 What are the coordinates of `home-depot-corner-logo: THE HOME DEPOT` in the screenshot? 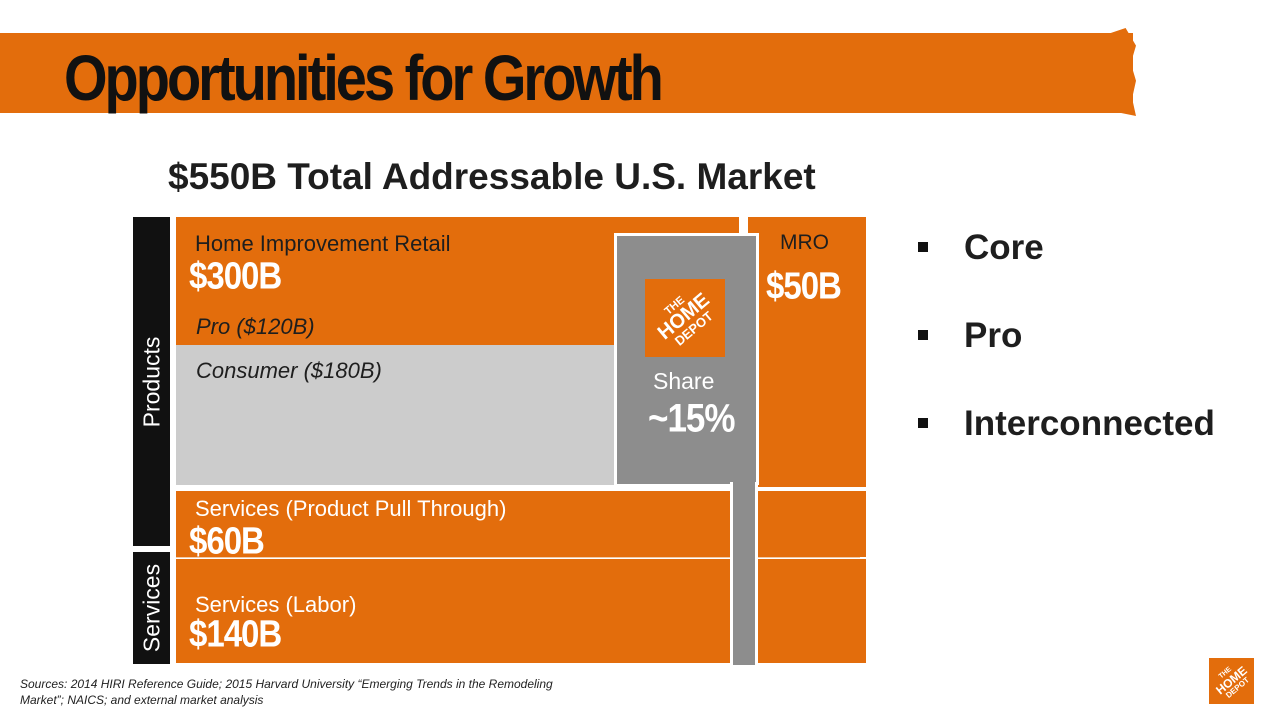 It's located at (1231, 681).